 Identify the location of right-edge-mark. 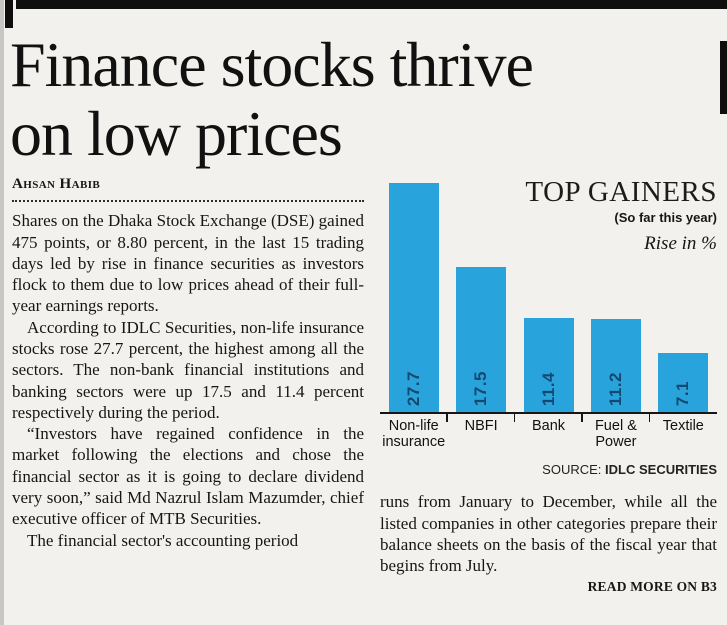
(723, 77).